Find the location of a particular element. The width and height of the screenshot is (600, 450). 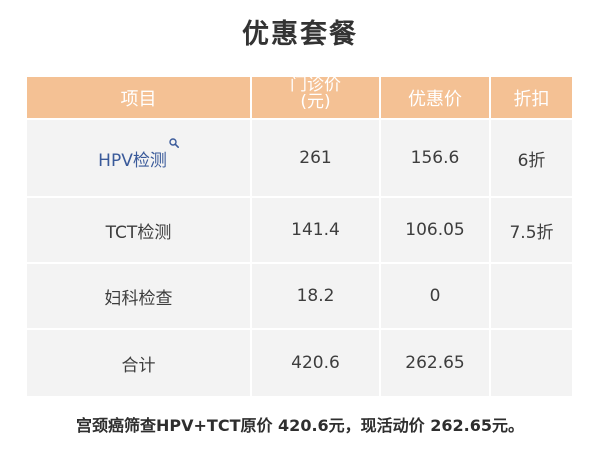

clinic-price-cell: 420.6 is located at coordinates (316, 362).